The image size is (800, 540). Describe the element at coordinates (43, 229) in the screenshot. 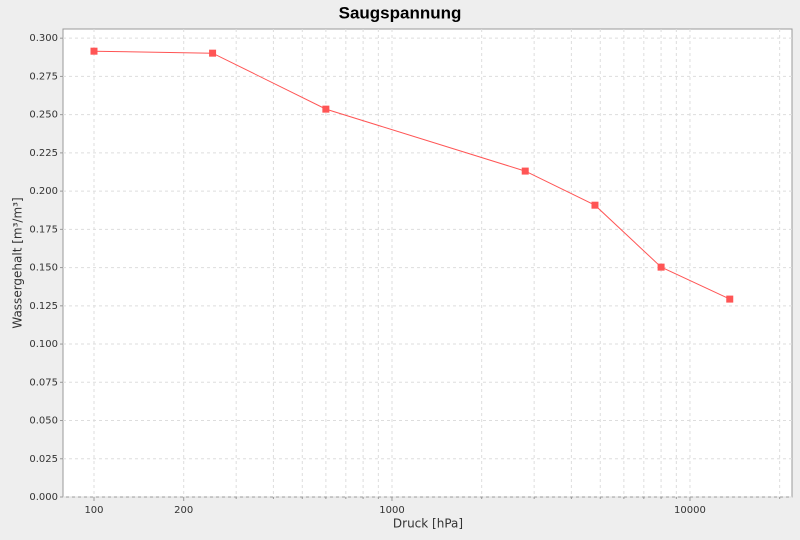

I see `y-tick-label: 0.175` at that location.